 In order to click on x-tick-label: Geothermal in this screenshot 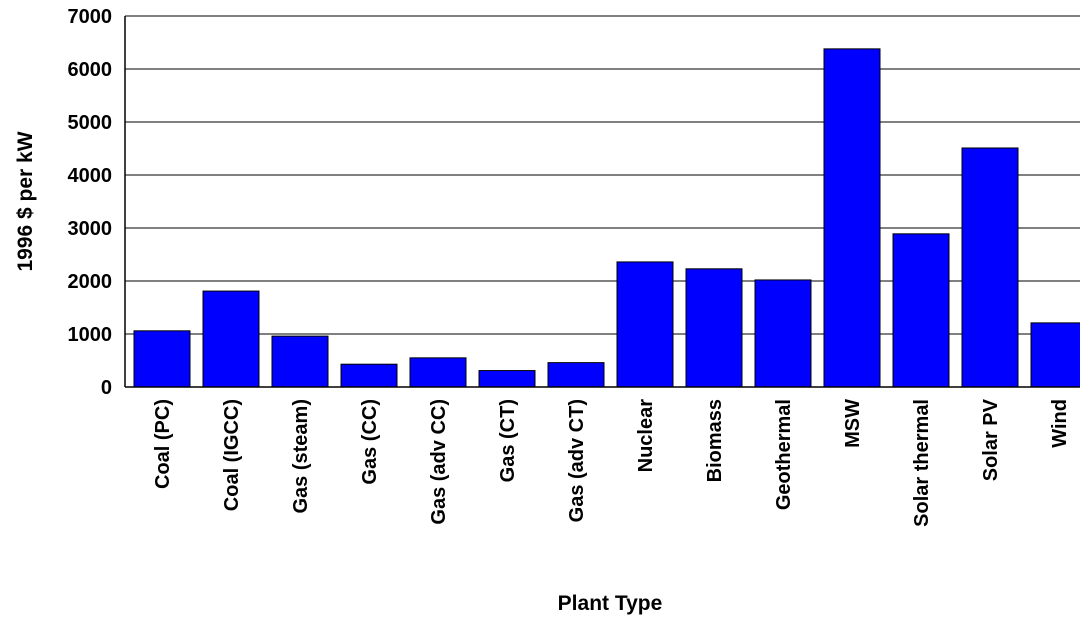, I will do `click(784, 454)`.